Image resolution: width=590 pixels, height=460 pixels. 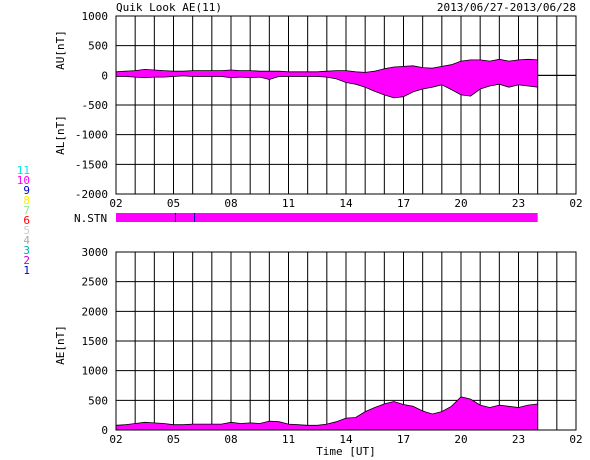 What do you see at coordinates (327, 413) in the screenshot?
I see `ae-ae-area` at bounding box center [327, 413].